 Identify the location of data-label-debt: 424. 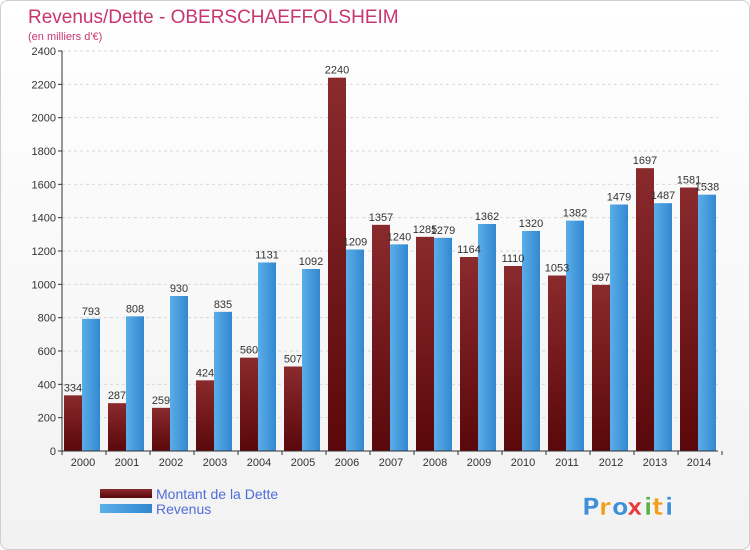
(205, 373).